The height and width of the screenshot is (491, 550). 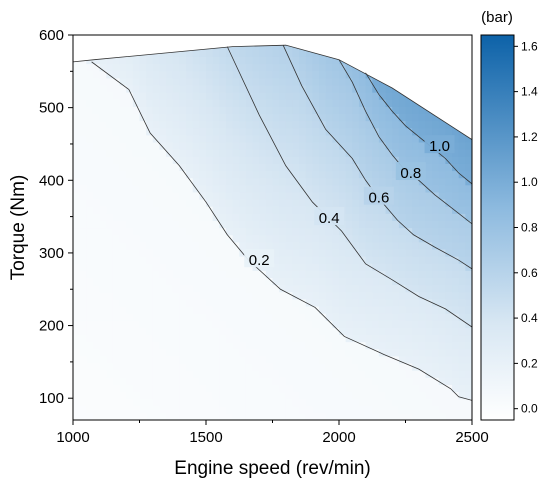 What do you see at coordinates (18, 228) in the screenshot?
I see `y-axis-title: Torque (Nm)` at bounding box center [18, 228].